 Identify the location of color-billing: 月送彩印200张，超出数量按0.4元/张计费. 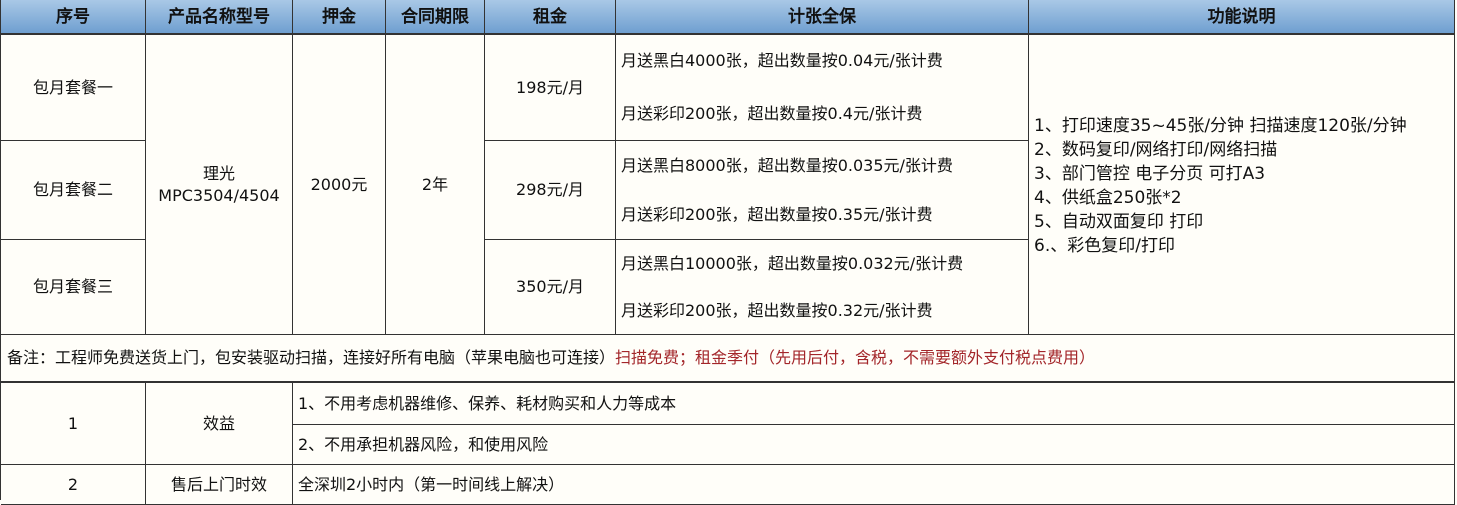
(772, 113).